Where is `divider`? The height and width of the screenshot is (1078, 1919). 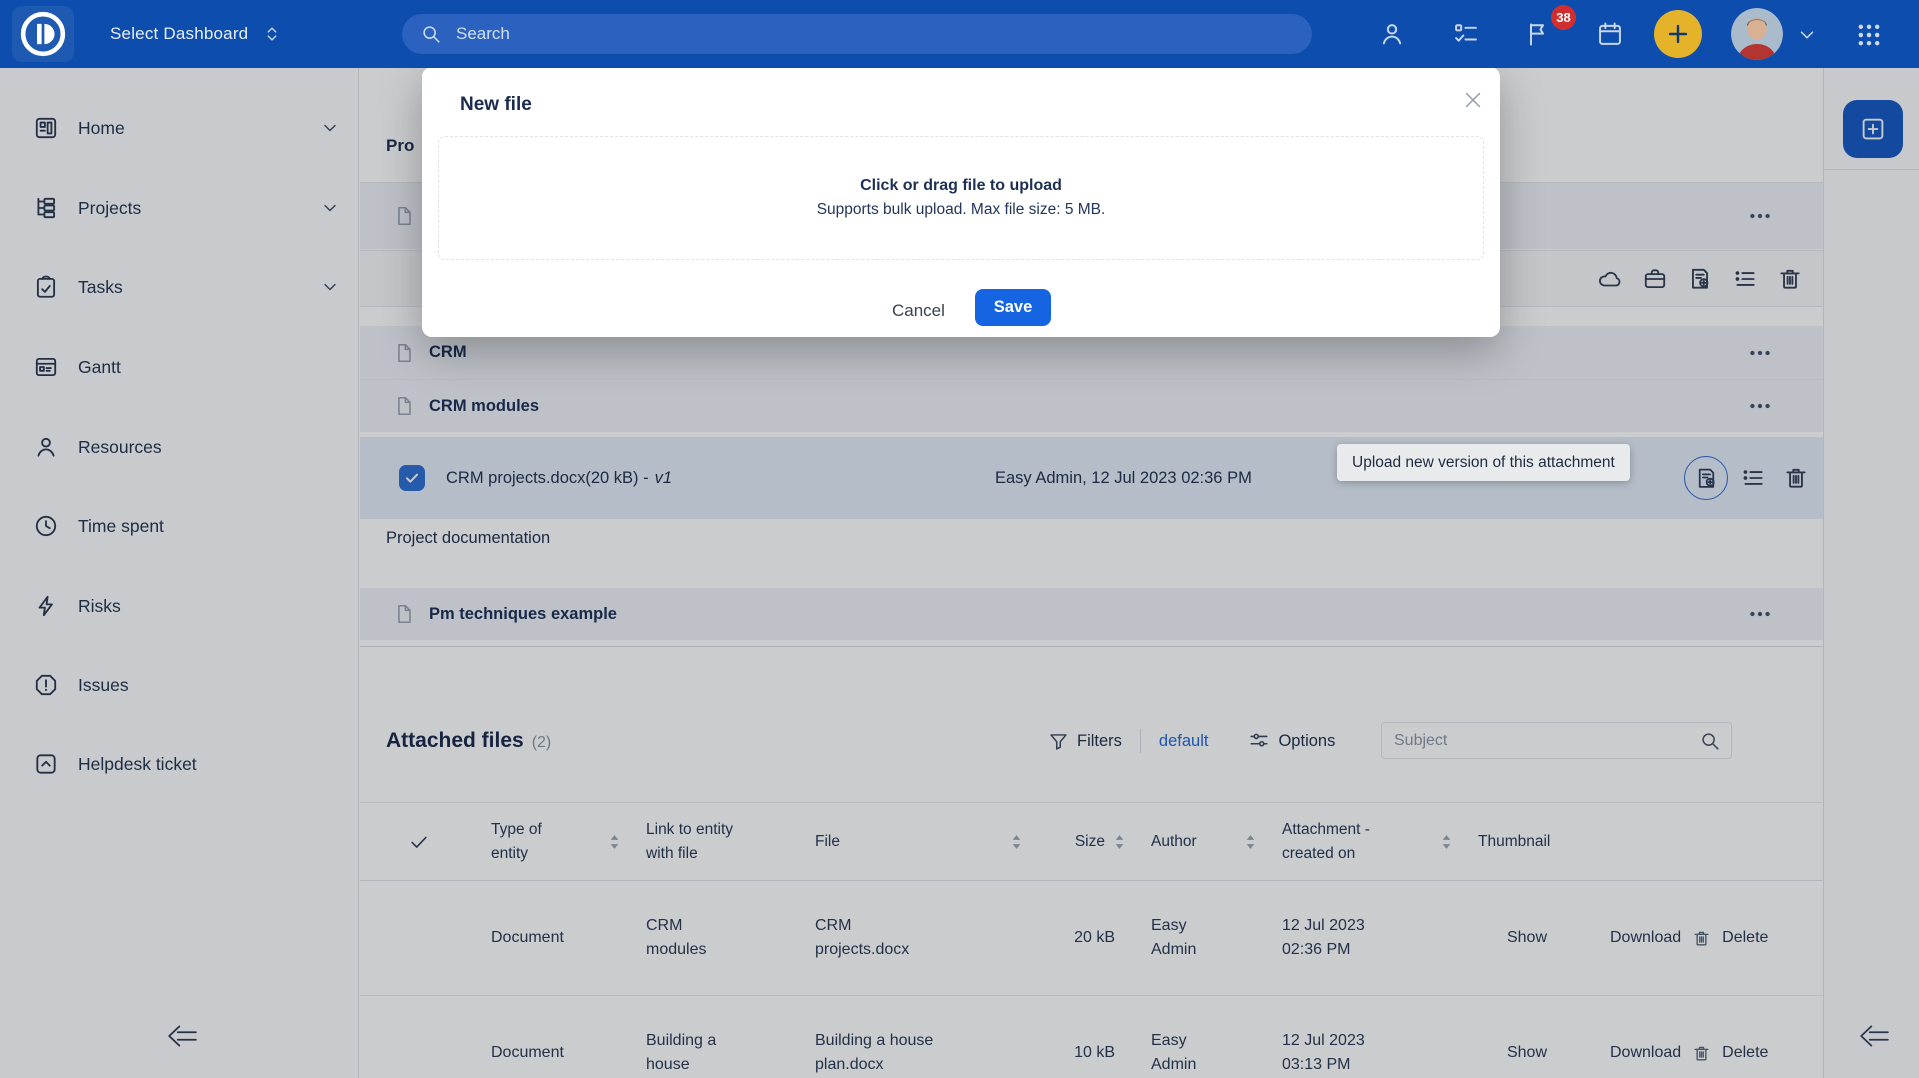 divider is located at coordinates (1871, 169).